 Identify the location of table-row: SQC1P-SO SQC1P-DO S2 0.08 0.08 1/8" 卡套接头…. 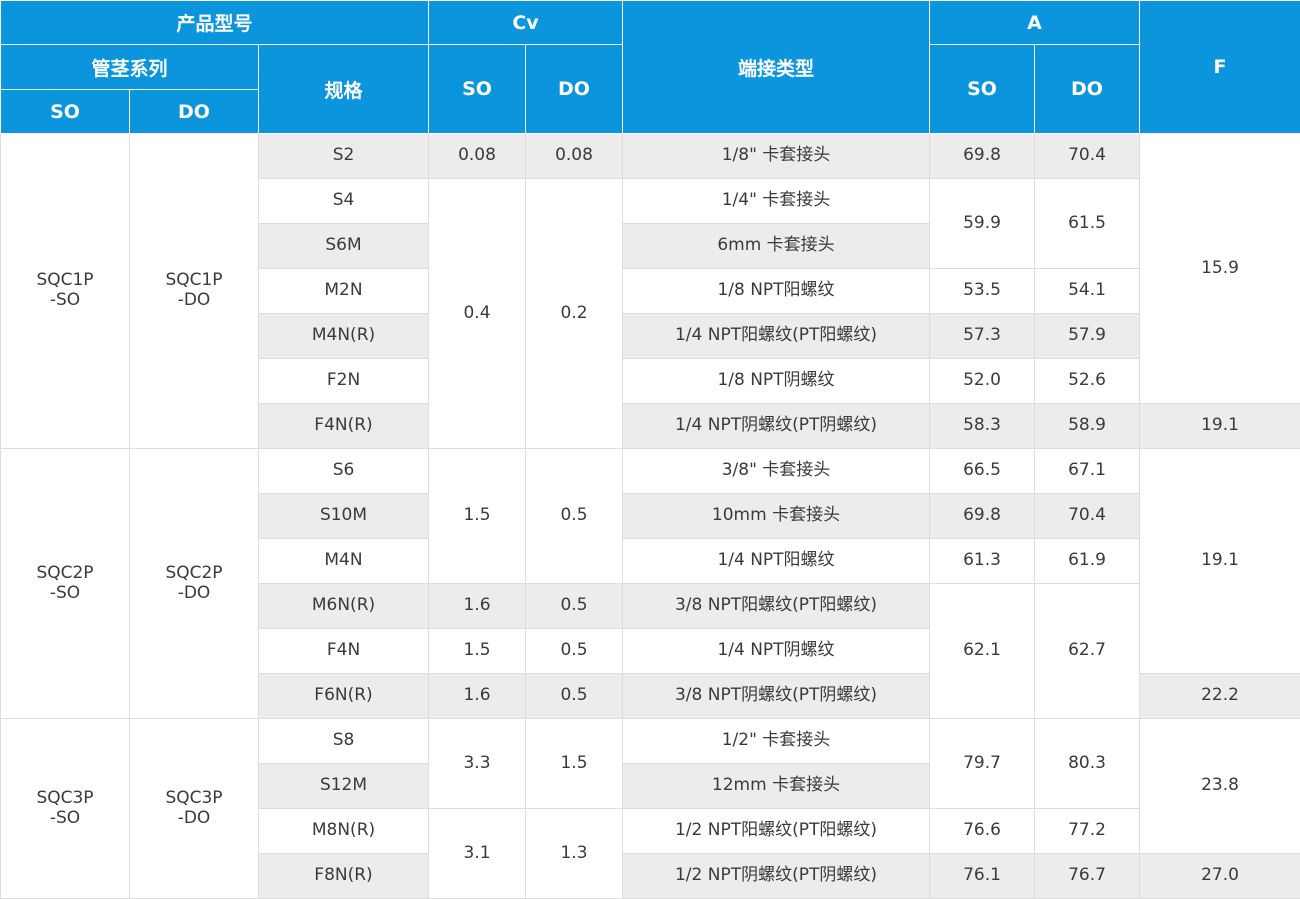
(650, 156).